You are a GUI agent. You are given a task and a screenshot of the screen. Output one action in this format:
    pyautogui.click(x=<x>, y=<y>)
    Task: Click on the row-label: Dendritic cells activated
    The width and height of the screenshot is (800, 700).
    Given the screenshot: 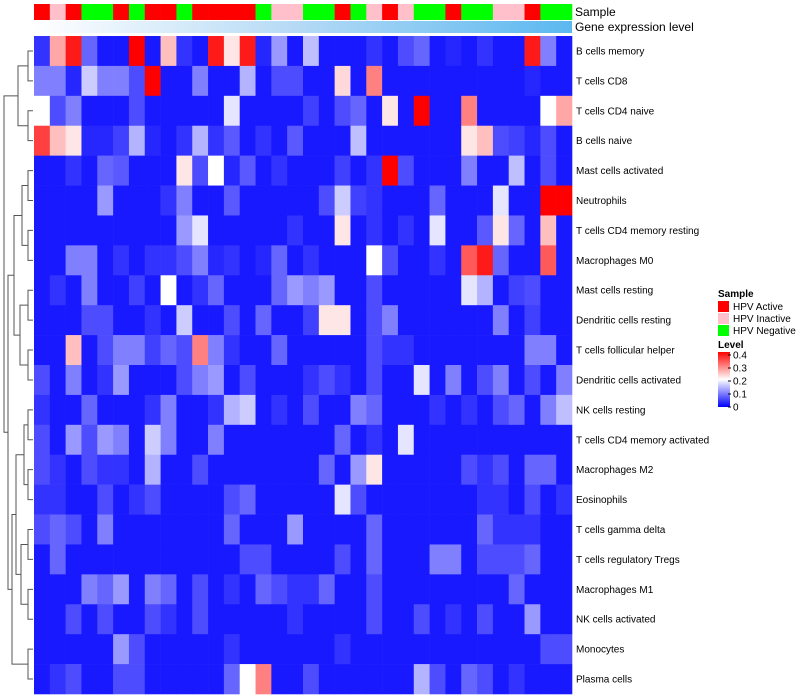 What is the action you would take?
    pyautogui.click(x=628, y=380)
    